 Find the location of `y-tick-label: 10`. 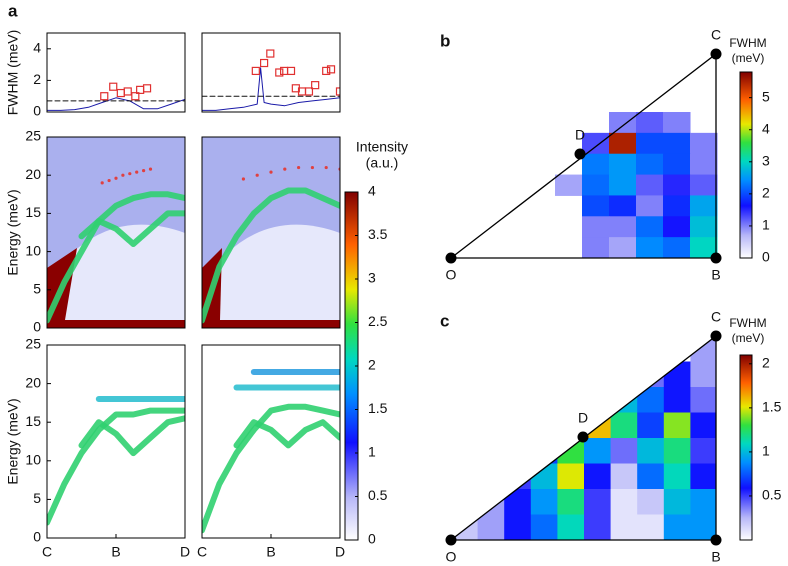

y-tick-label: 10 is located at coordinates (33, 250).